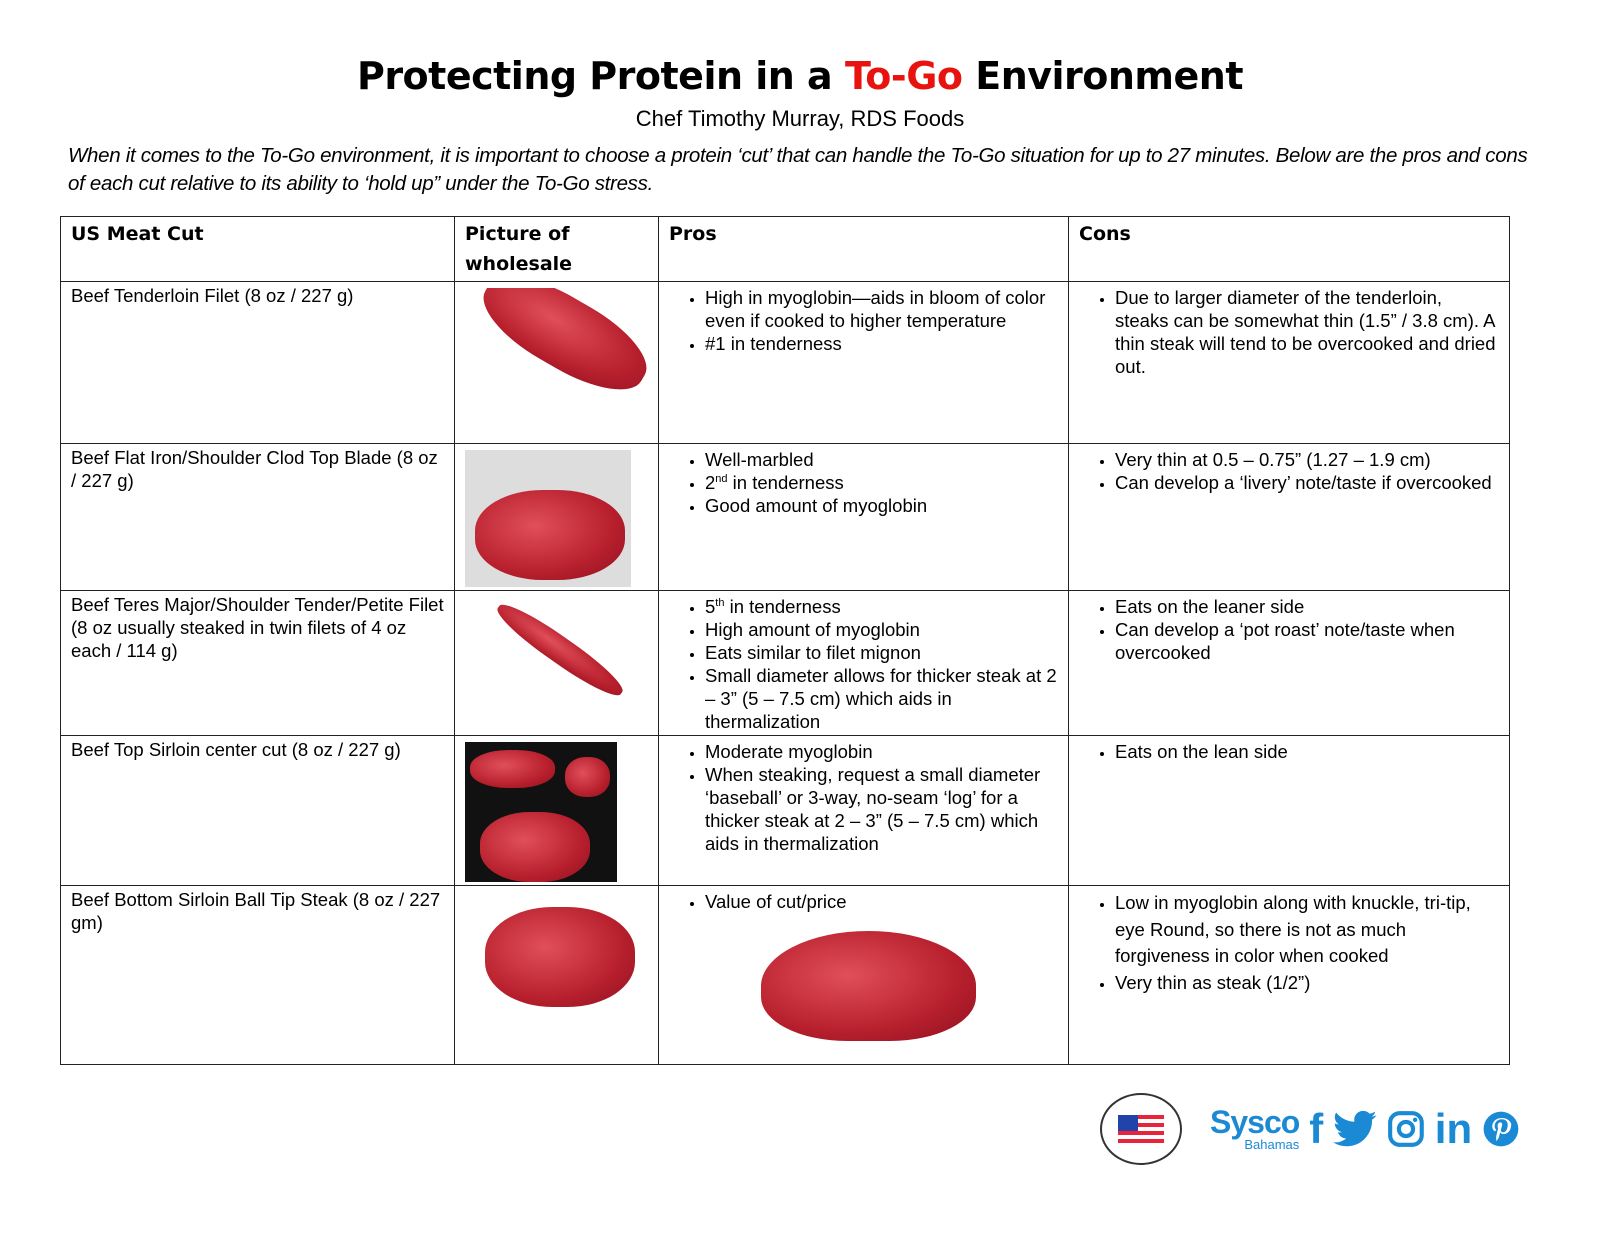 This screenshot has height=1236, width=1600. What do you see at coordinates (1255, 1127) in the screenshot?
I see `sysco-logo: Sysco Bahamas` at bounding box center [1255, 1127].